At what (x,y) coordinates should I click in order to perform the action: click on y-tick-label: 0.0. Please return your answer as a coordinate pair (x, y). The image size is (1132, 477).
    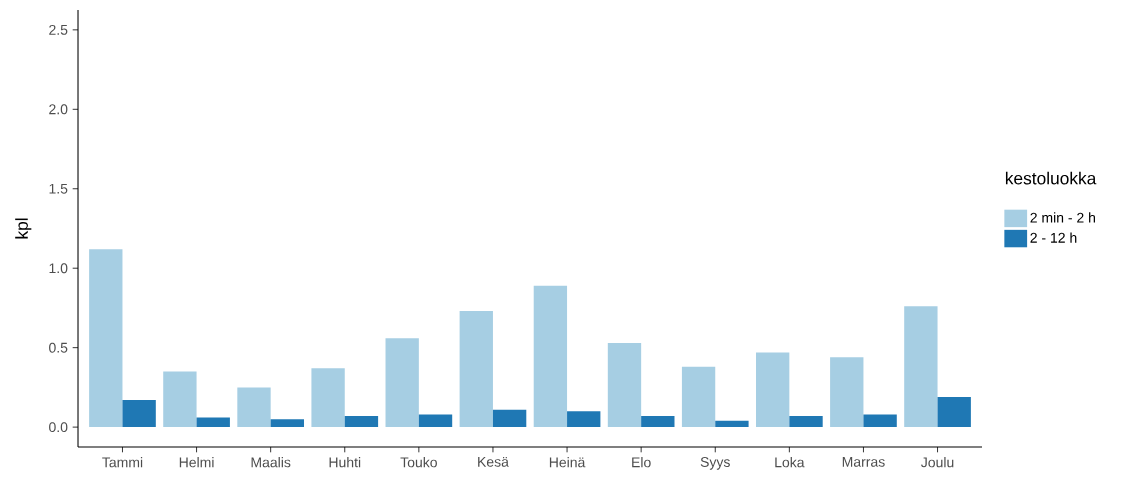
    Looking at the image, I should click on (58, 427).